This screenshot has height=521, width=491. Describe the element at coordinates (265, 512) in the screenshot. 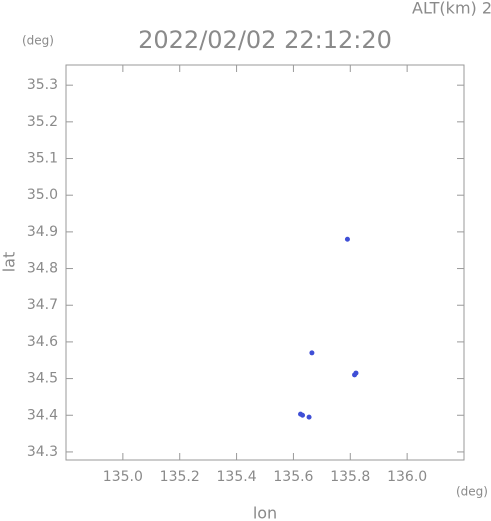

I see `x-axis-label: lon` at that location.